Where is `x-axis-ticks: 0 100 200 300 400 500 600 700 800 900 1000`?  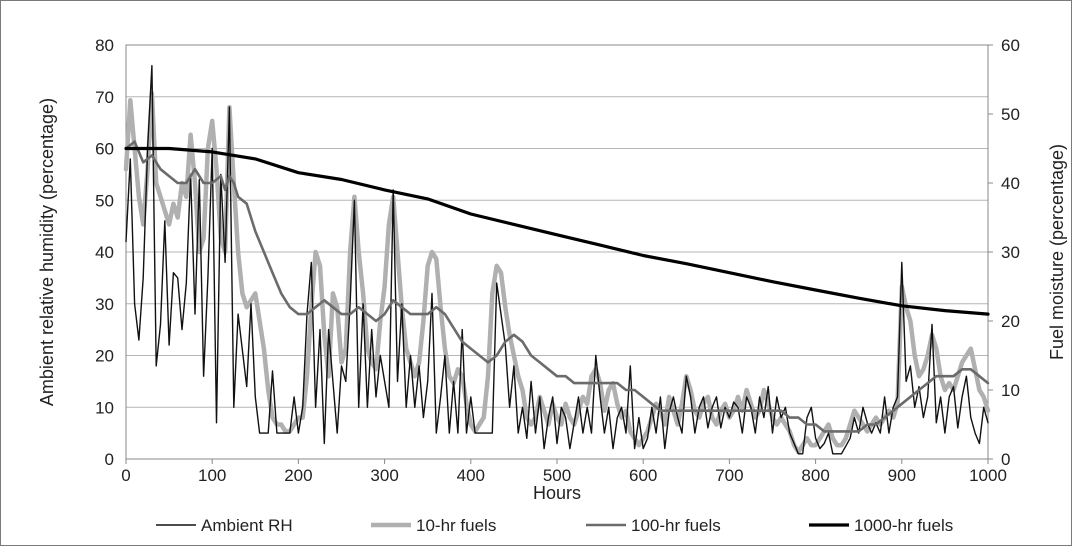 x-axis-ticks: 0 100 200 300 400 500 600 700 800 900 1000 is located at coordinates (564, 472).